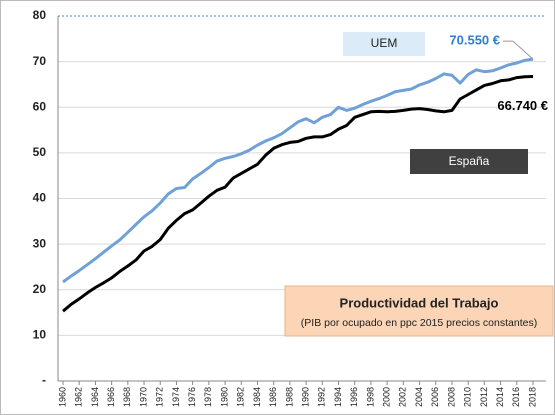 This screenshot has height=415, width=555. I want to click on x-tick-label: 1982, so click(241, 397).